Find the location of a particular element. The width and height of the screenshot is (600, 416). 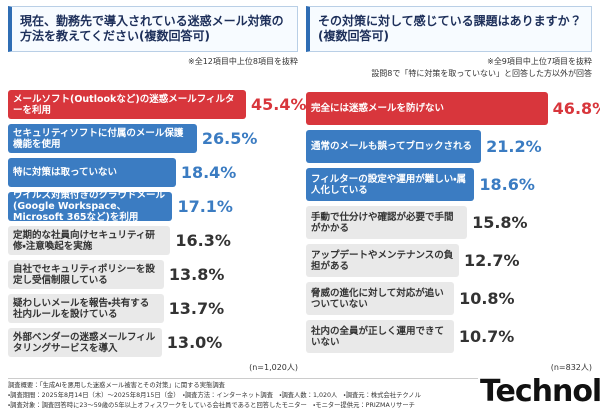

value-label: 13.0% is located at coordinates (194, 342).